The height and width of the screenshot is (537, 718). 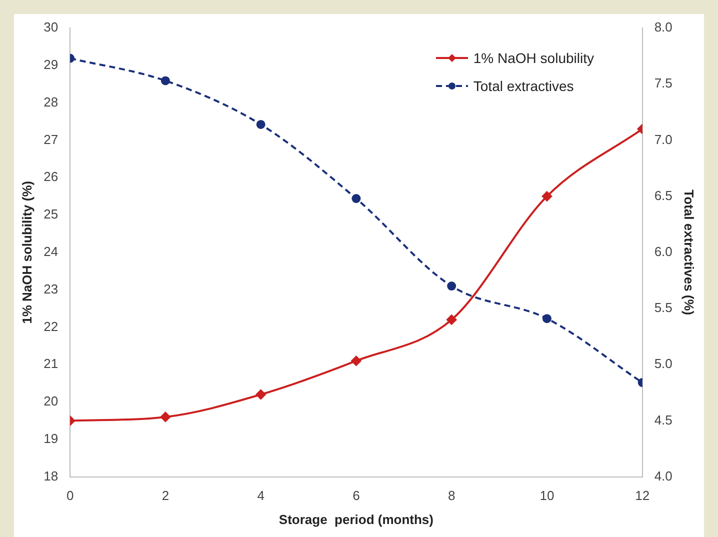 What do you see at coordinates (356, 496) in the screenshot?
I see `x-tick-label: 6` at bounding box center [356, 496].